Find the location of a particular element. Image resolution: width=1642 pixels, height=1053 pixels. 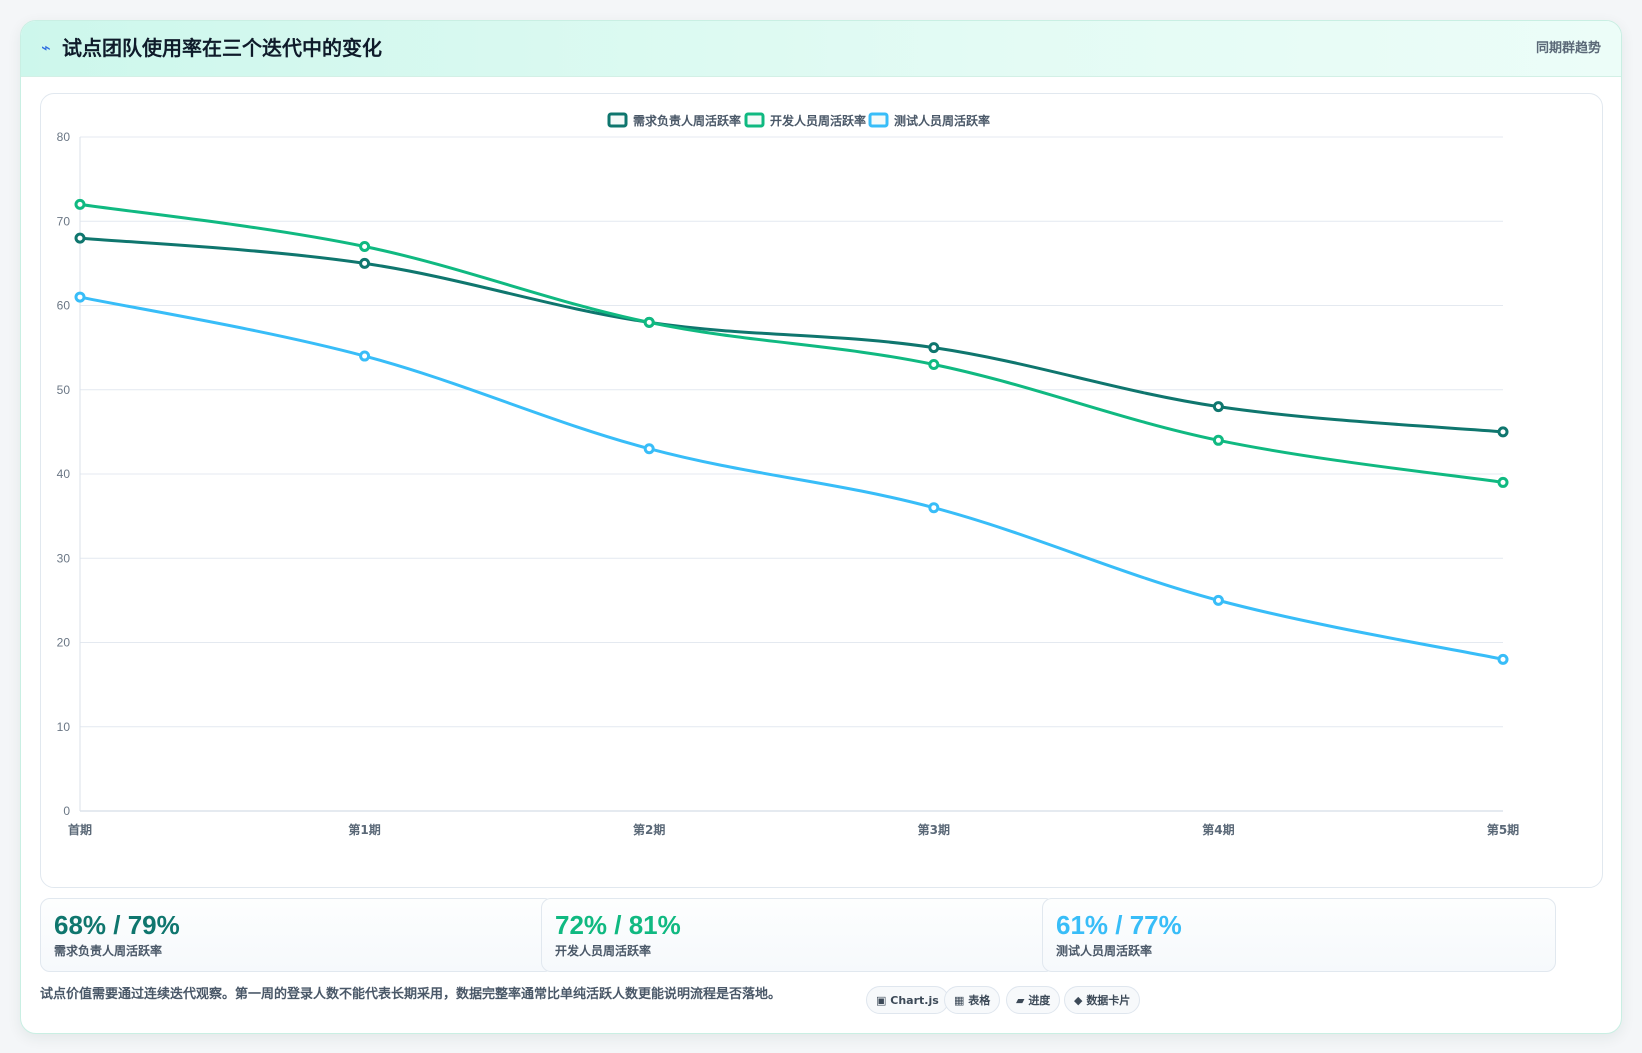

view-data-card-button: ◆ 数据卡片 is located at coordinates (1102, 1000).